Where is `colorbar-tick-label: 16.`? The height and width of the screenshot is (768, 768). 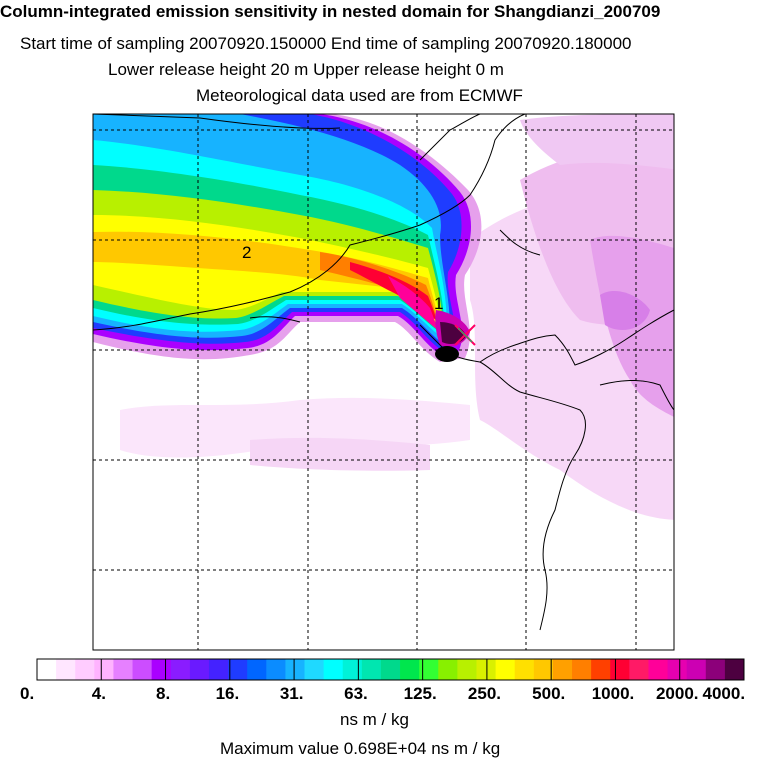 colorbar-tick-label: 16. is located at coordinates (227, 693).